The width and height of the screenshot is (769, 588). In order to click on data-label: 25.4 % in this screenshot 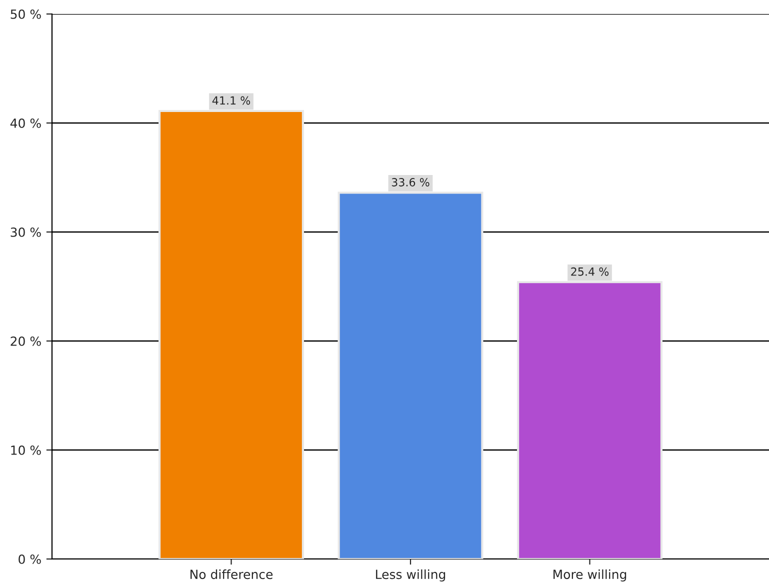, I will do `click(590, 271)`.